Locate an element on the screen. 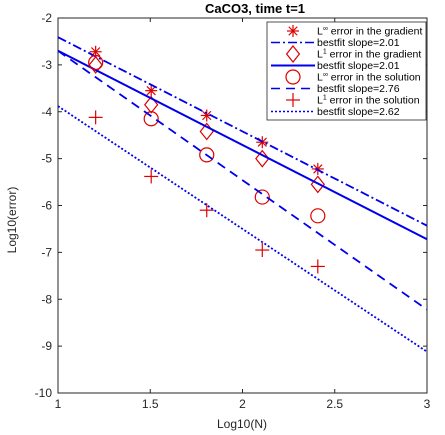 The image size is (445, 435). legend-label: L1 error in the gradient is located at coordinates (369, 55).